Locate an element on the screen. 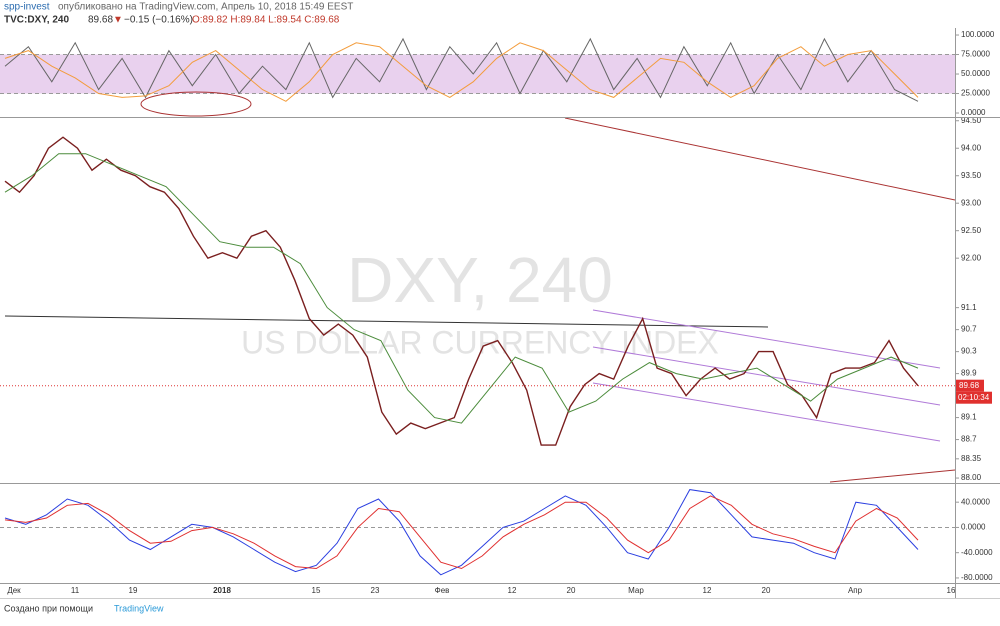 The height and width of the screenshot is (626, 1000). symbol: TVC:DXY, 240 is located at coordinates (36, 20).